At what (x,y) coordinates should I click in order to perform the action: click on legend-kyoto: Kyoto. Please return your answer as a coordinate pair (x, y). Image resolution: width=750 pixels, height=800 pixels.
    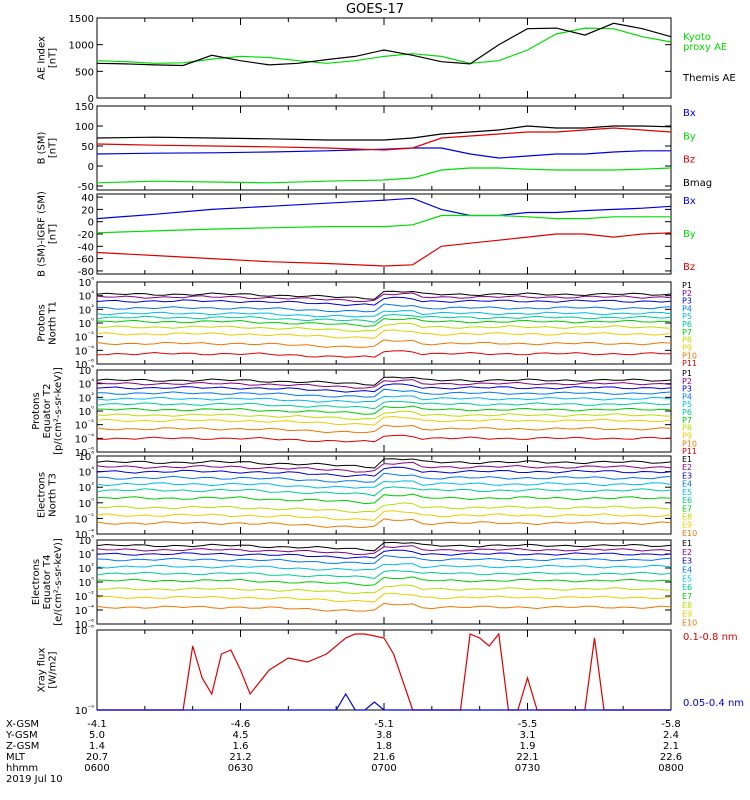
    Looking at the image, I should click on (697, 37).